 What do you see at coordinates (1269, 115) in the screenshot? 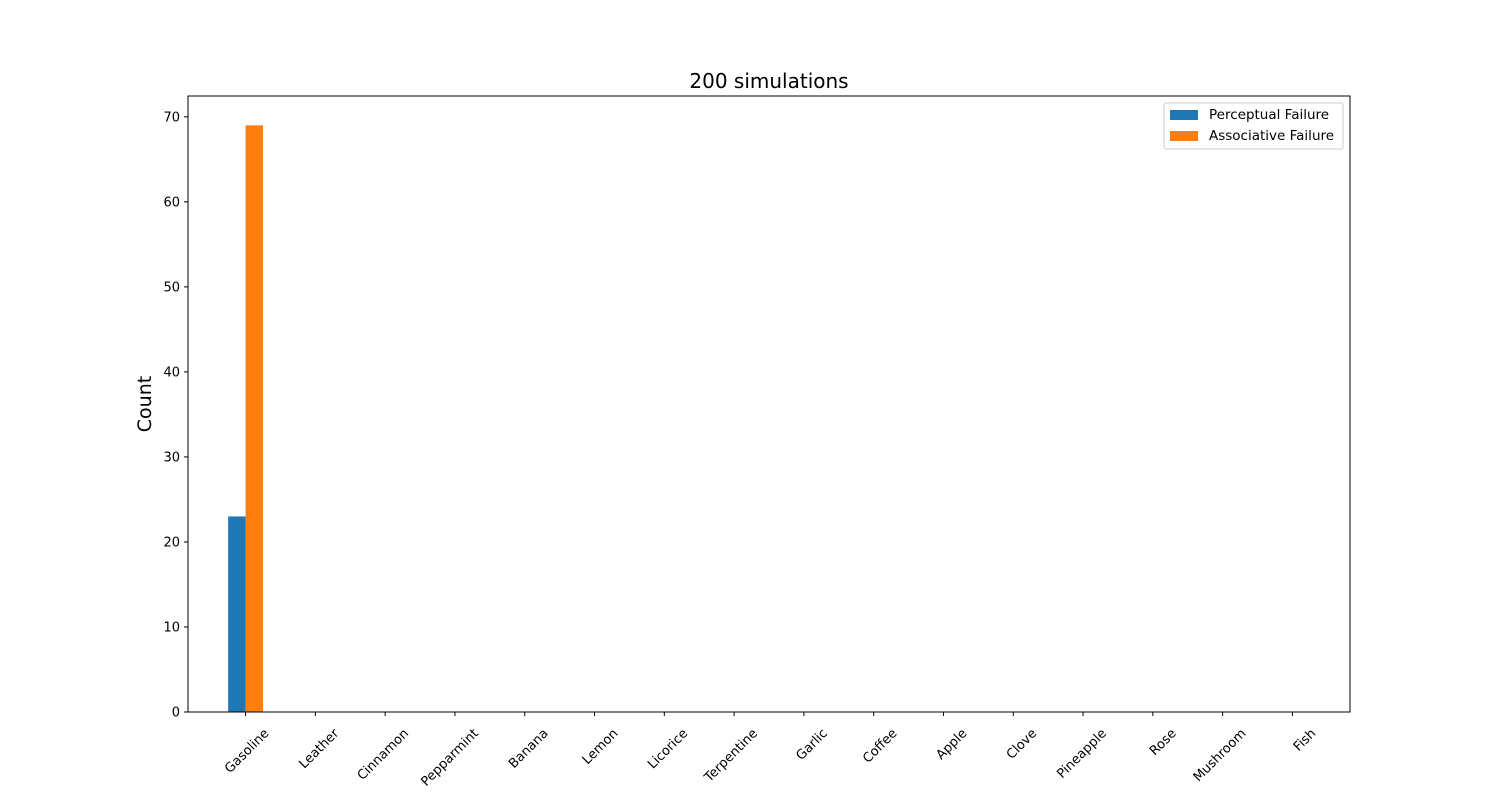
I see `legend-label-perceptual: Perceptual Failure` at bounding box center [1269, 115].